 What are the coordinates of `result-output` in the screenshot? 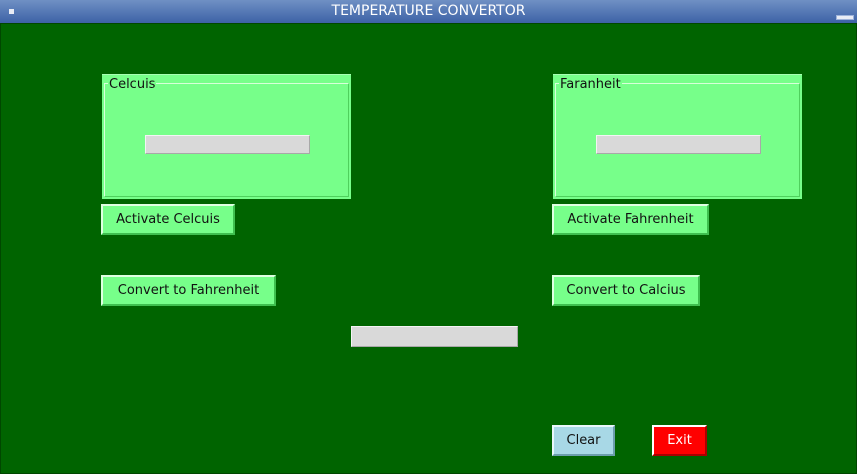 It's located at (434, 336).